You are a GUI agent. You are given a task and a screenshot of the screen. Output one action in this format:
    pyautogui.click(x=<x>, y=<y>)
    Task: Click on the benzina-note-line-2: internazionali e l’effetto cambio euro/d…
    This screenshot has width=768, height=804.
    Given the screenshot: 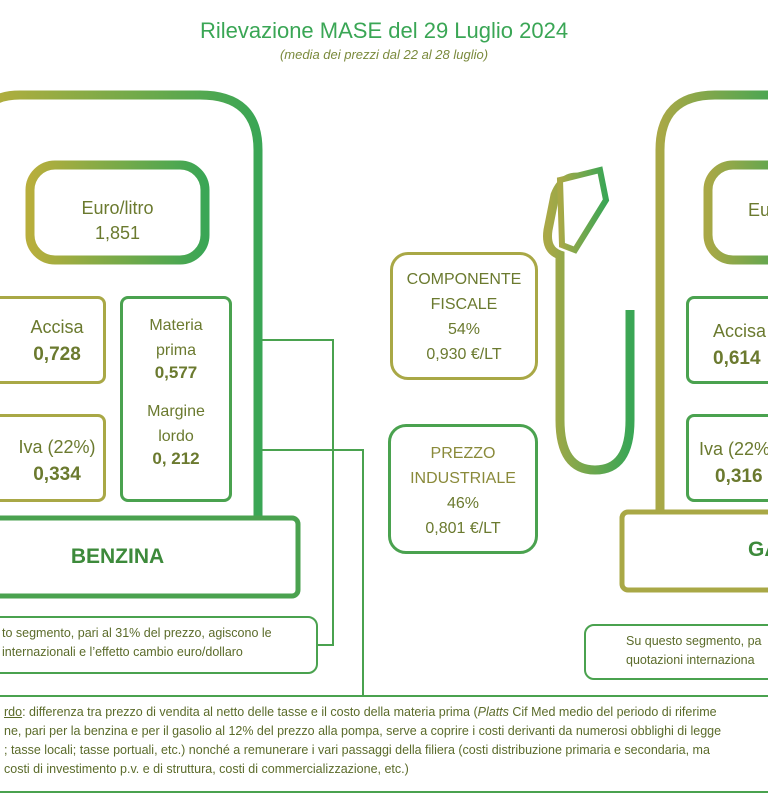 What is the action you would take?
    pyautogui.click(x=122, y=652)
    